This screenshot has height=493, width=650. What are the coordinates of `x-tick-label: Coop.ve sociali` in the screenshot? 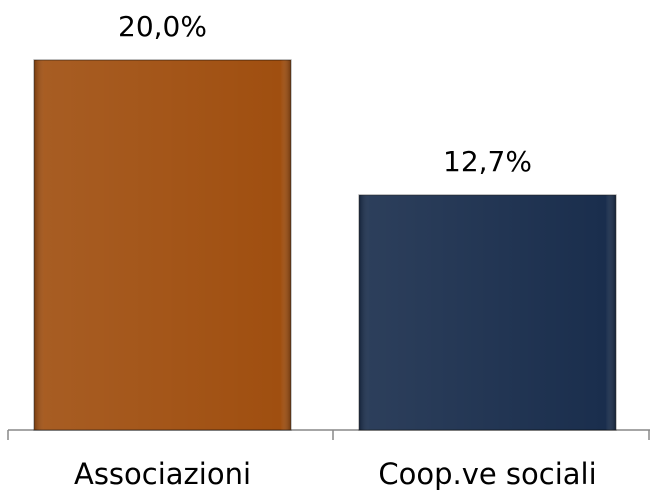 It's located at (487, 474).